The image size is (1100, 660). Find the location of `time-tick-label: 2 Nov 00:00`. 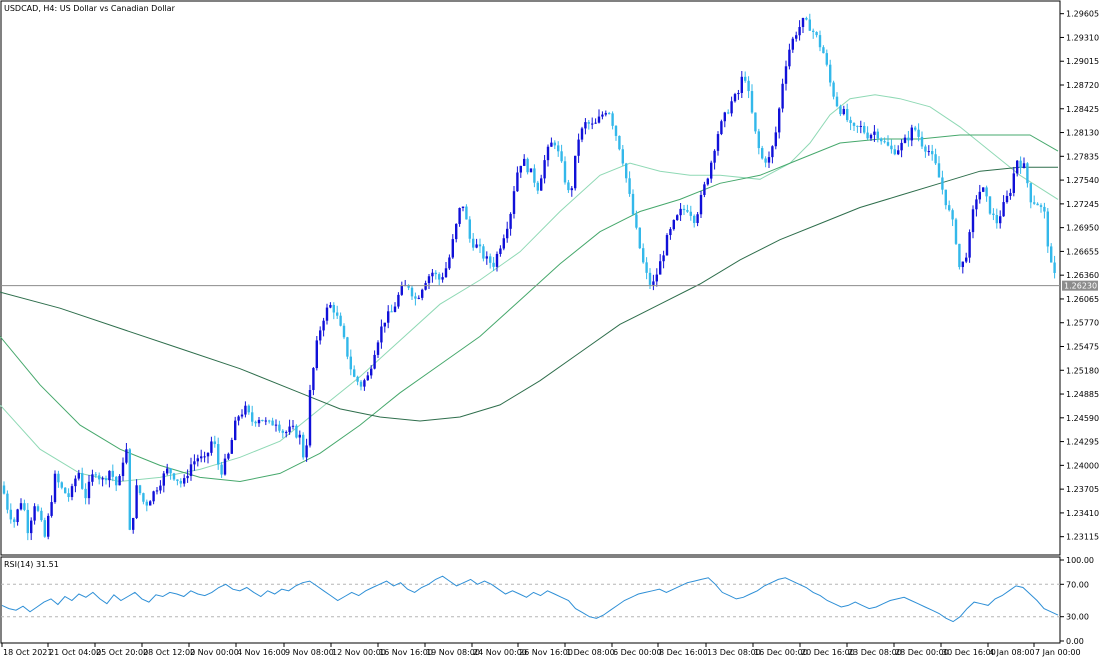

time-tick-label: 2 Nov 00:00 is located at coordinates (214, 652).